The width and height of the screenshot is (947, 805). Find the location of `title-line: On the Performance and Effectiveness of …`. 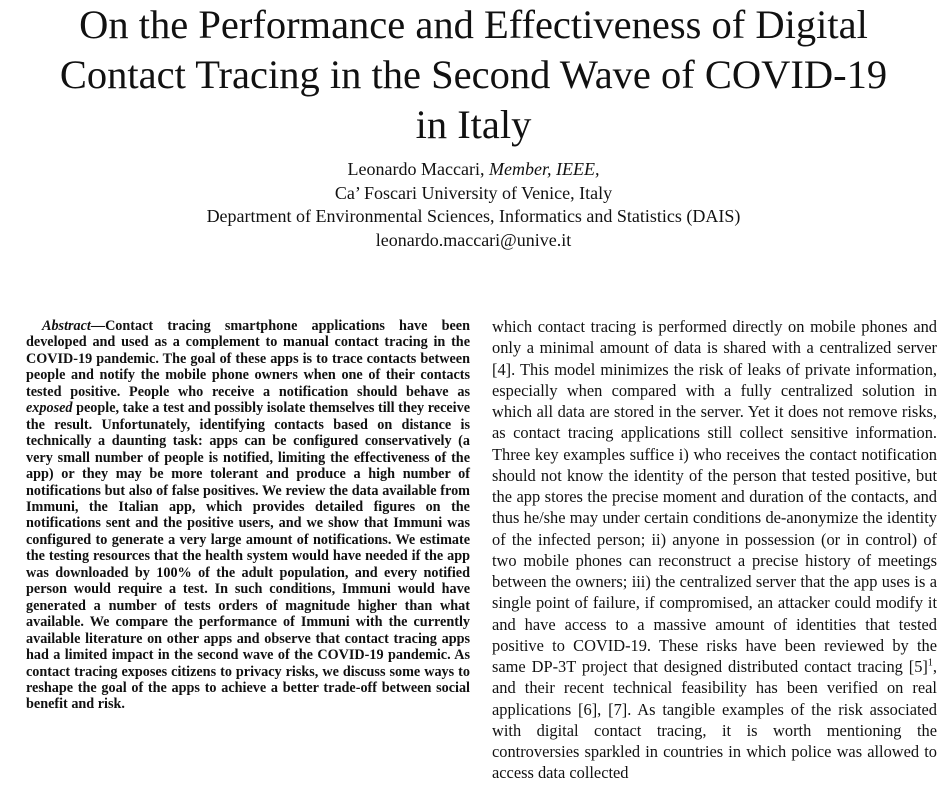

title-line: On the Performance and Effectiveness of … is located at coordinates (473, 24).